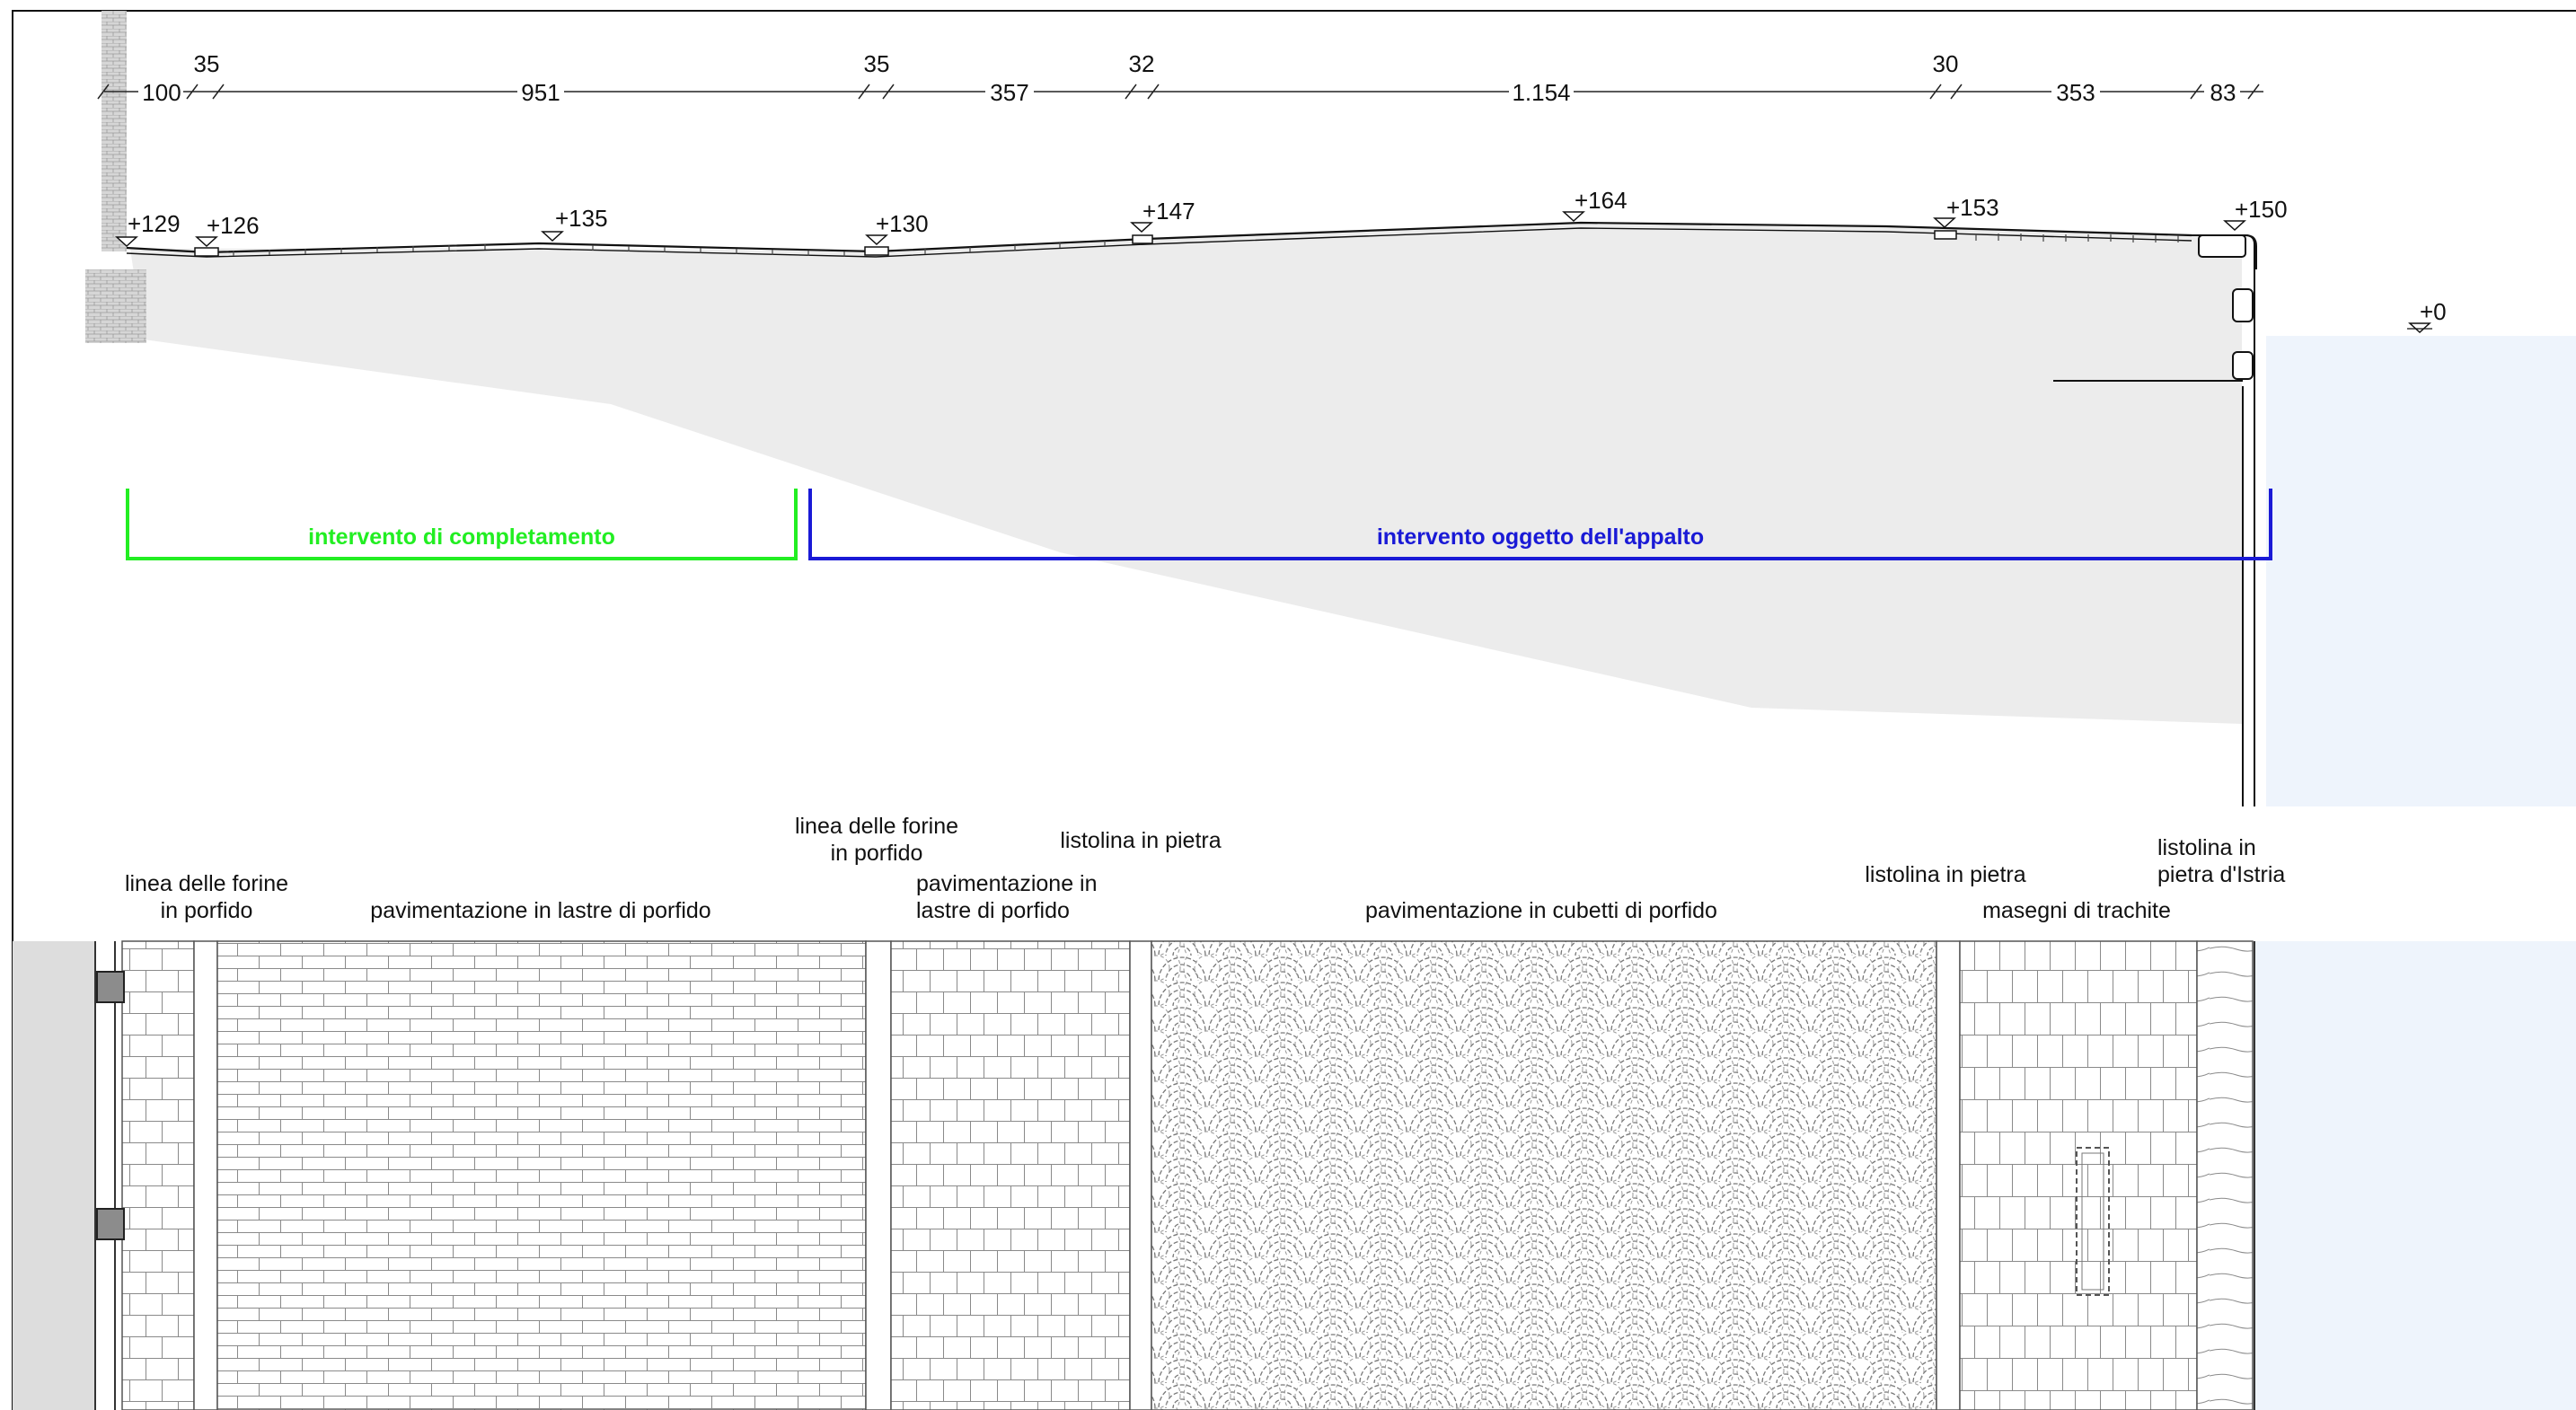 Image resolution: width=2576 pixels, height=1410 pixels. Describe the element at coordinates (158, 1175) in the screenshot. I see `plan-forine-left` at that location.